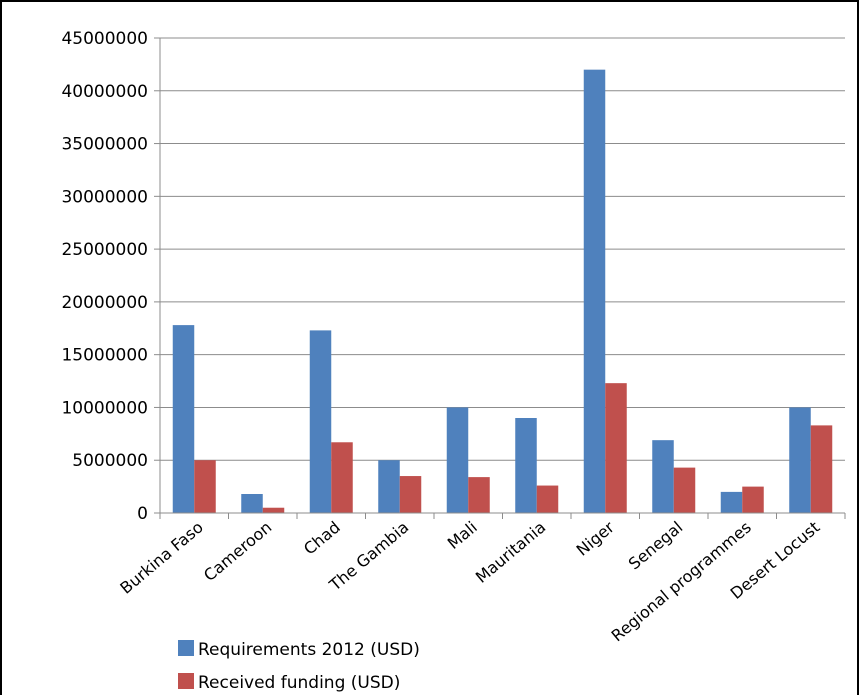 This screenshot has height=695, width=859. Describe the element at coordinates (663, 476) in the screenshot. I see `bar-requirements-senegal` at that location.